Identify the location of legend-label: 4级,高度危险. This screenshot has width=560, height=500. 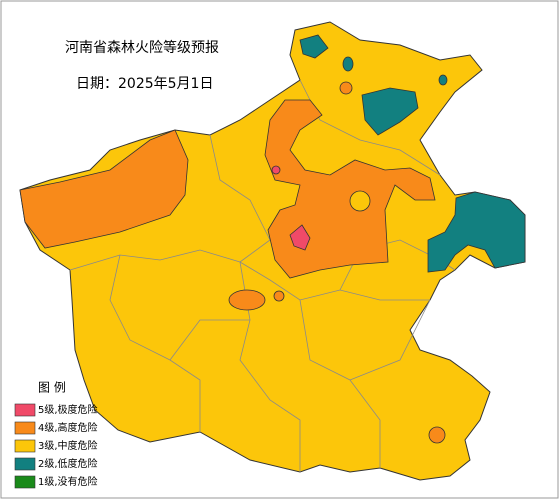
(68, 427).